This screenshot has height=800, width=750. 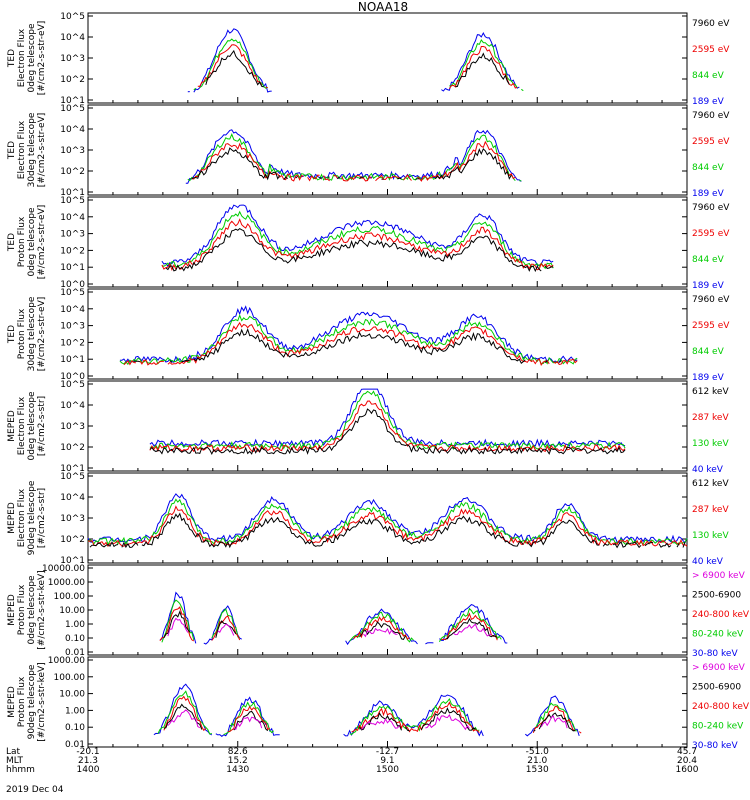 I want to click on footer-value: 9.1, so click(x=387, y=761).